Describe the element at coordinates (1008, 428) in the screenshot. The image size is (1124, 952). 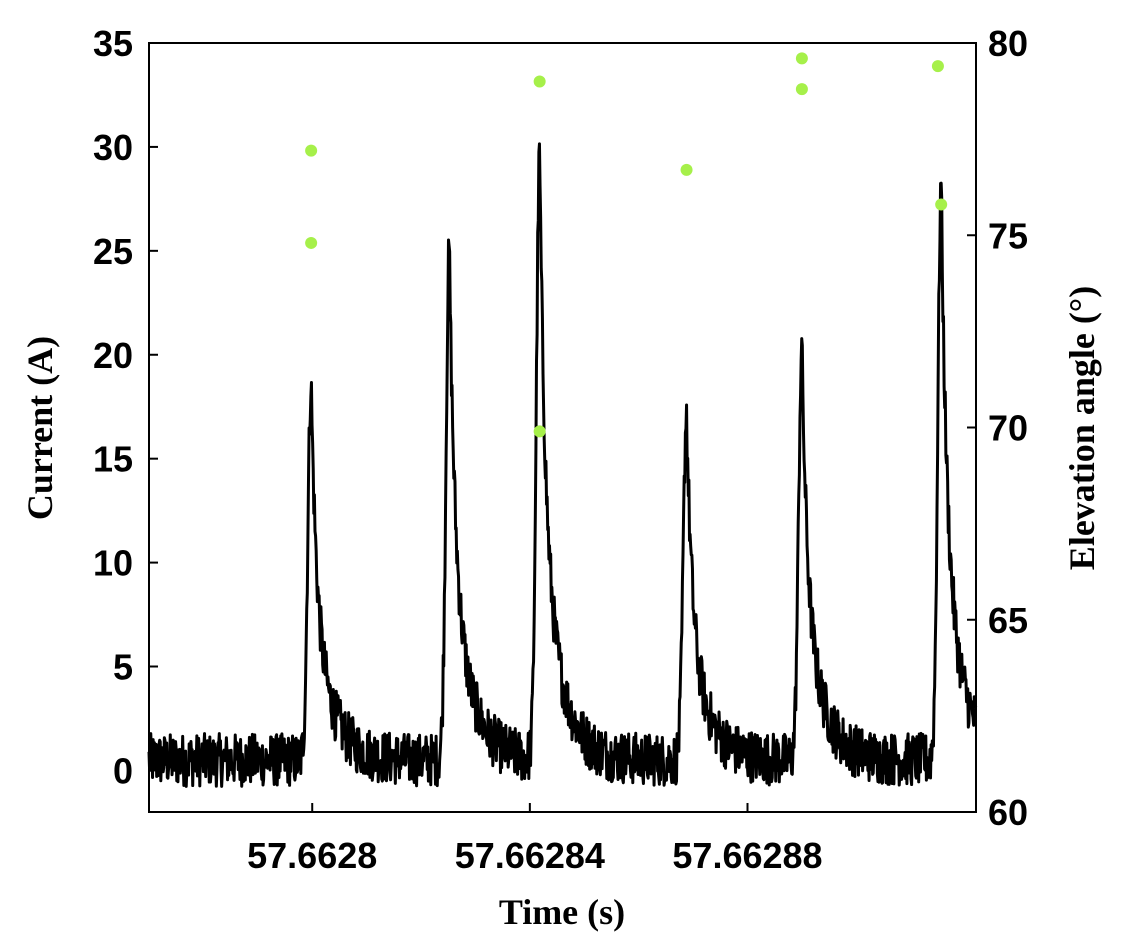
I see `y2-tick-label: 70` at that location.